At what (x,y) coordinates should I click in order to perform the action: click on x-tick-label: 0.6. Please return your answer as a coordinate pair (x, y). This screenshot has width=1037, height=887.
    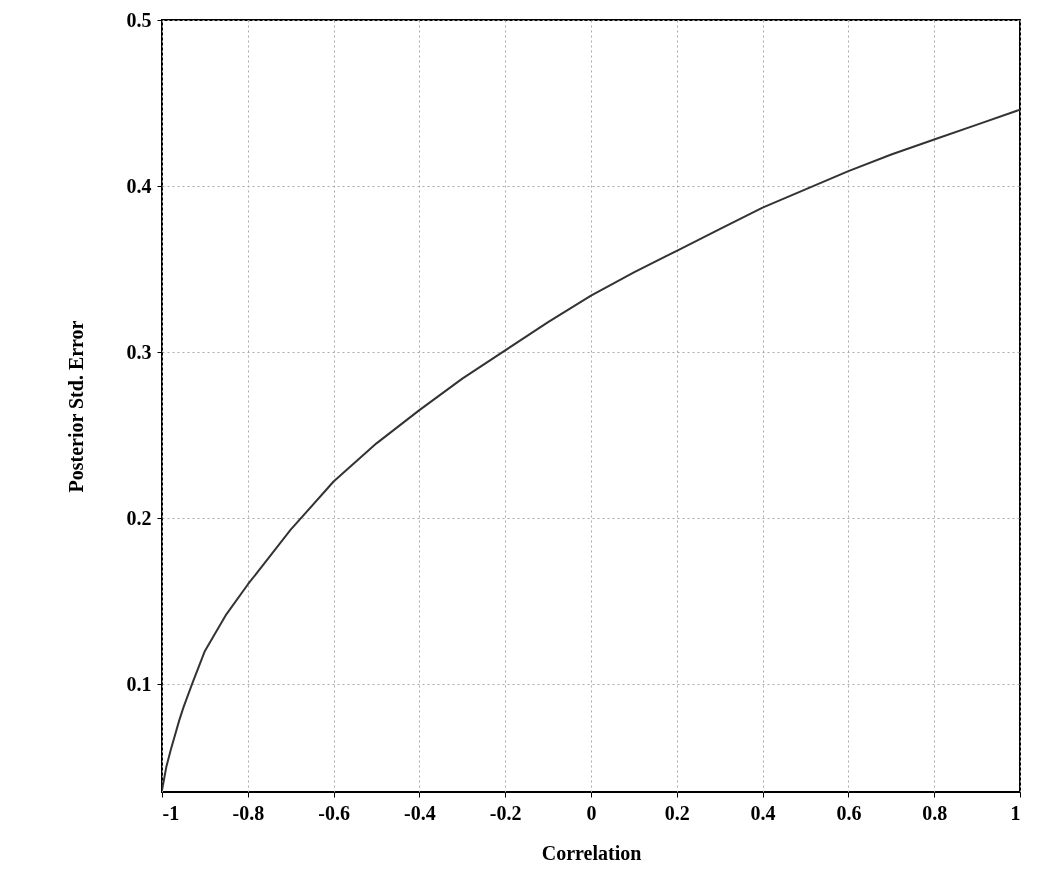
    Looking at the image, I should click on (849, 812).